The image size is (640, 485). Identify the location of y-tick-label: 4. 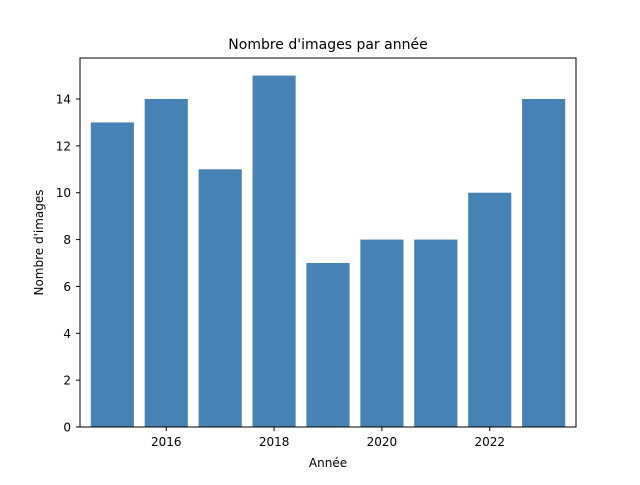
(67, 334).